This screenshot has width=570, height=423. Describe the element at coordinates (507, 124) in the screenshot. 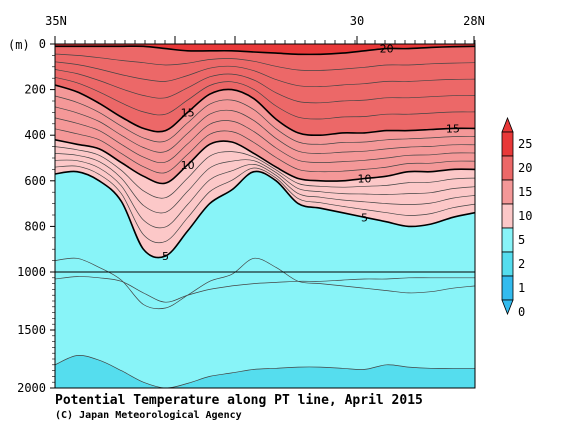

I see `colorbar-top-arrow` at that location.